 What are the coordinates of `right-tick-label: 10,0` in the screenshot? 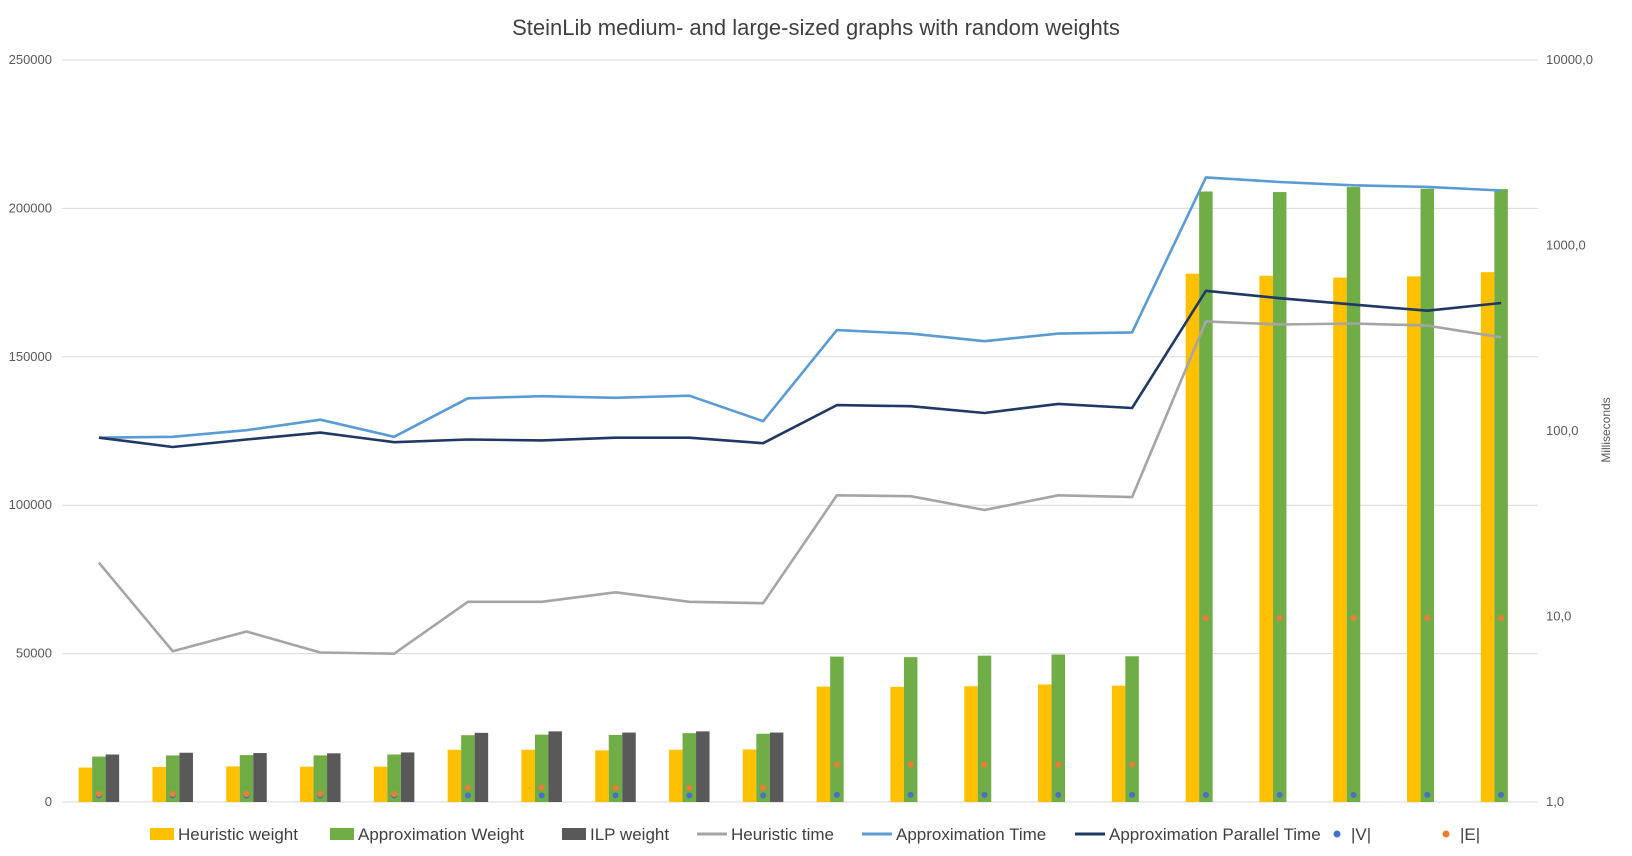 It's located at (1558, 616).